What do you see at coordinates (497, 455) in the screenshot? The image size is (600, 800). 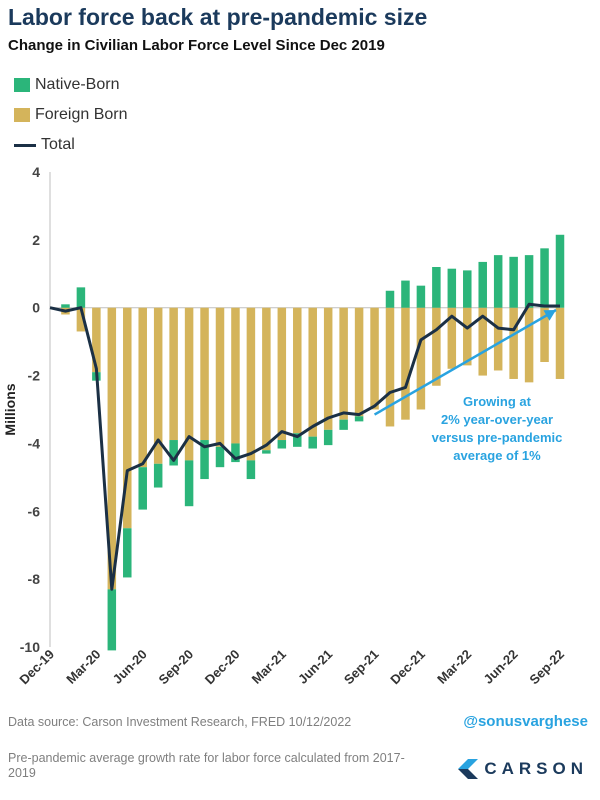 I see `annotation-text: average of 1%` at bounding box center [497, 455].